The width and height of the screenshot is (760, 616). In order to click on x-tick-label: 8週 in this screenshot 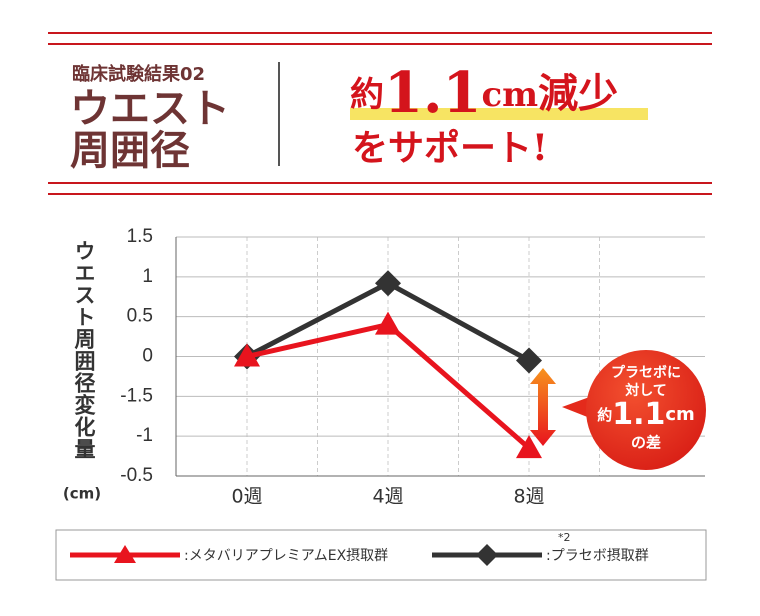, I will do `click(528, 497)`.